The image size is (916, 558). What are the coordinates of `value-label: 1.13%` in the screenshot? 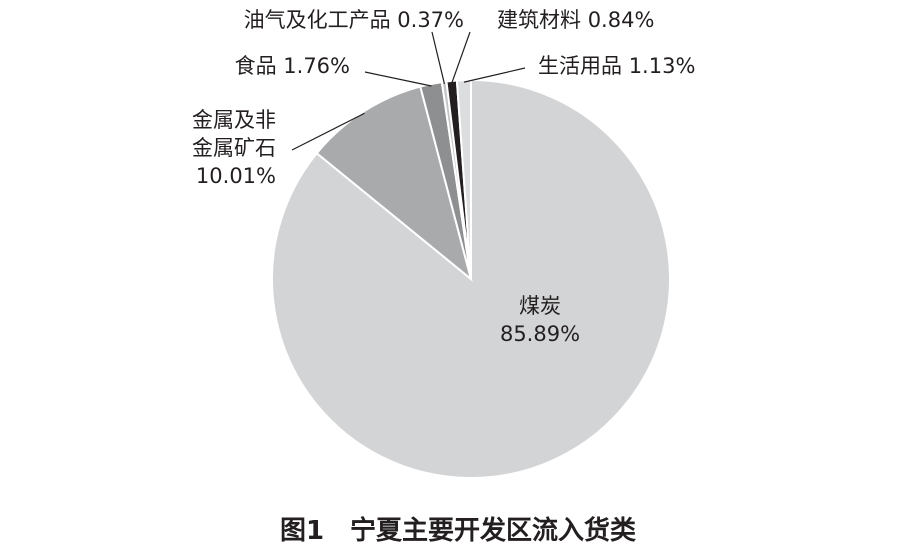 It's located at (662, 66).